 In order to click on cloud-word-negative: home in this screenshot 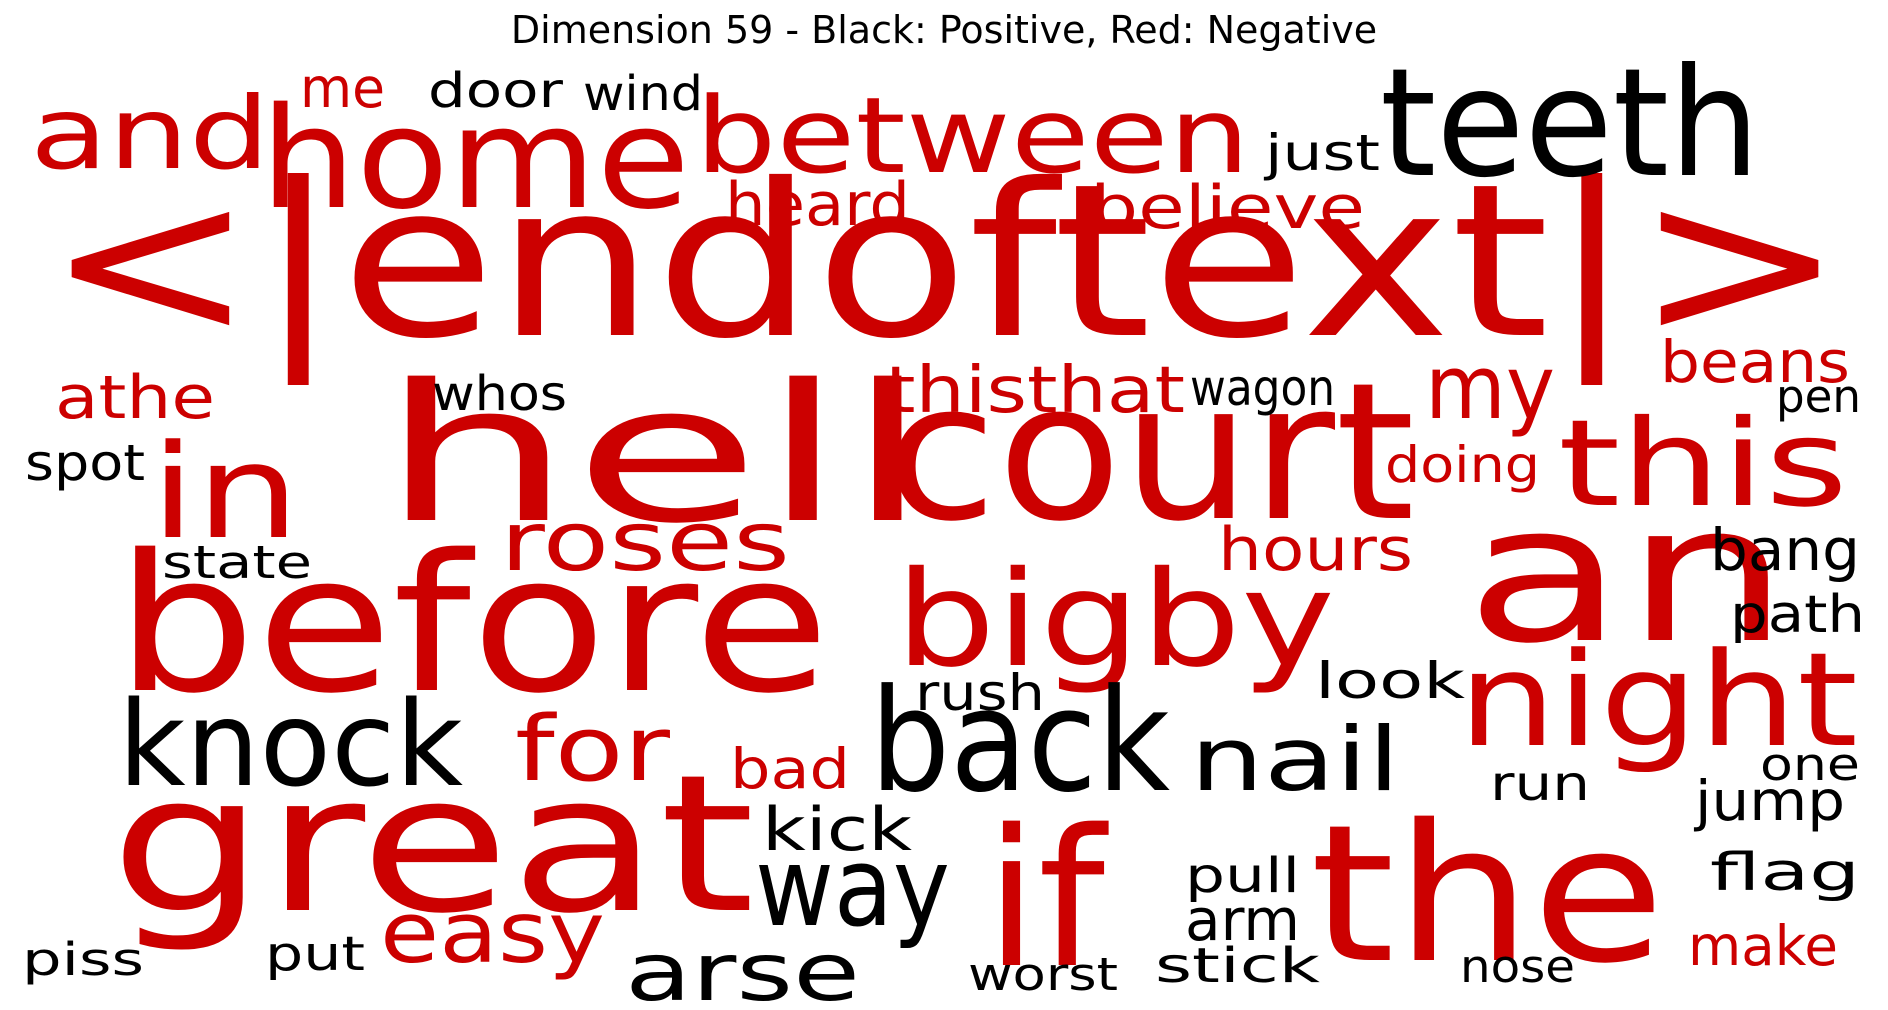, I will do `click(475, 159)`.